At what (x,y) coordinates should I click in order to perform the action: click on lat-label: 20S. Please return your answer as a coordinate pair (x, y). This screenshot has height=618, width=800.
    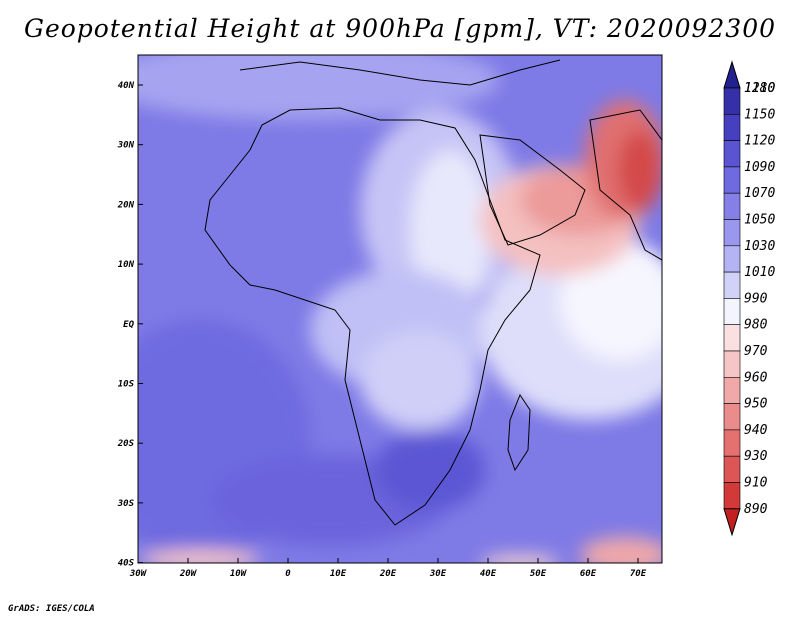
    Looking at the image, I should click on (126, 444).